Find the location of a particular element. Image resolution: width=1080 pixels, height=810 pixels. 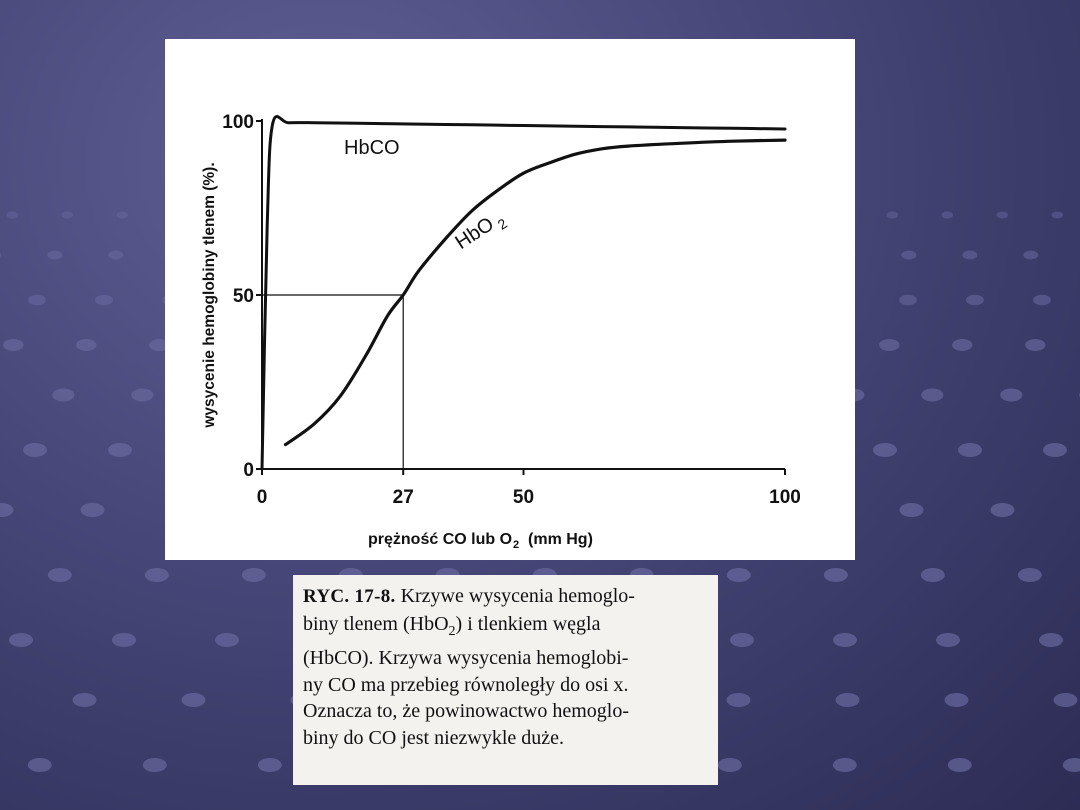

y-tick-label: 50 is located at coordinates (243, 296).